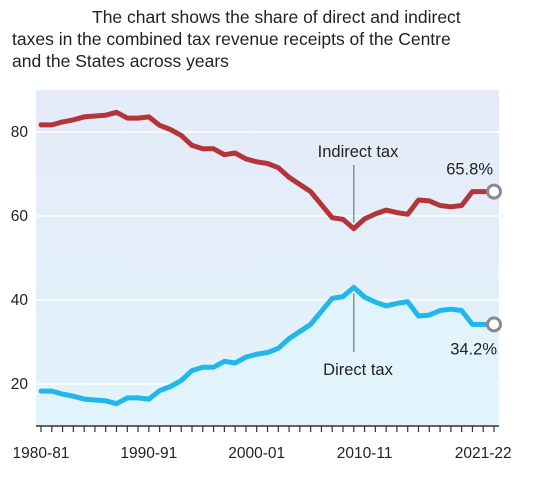  Describe the element at coordinates (469, 170) in the screenshot. I see `indirect-tax-end-label: 65.8%` at that location.